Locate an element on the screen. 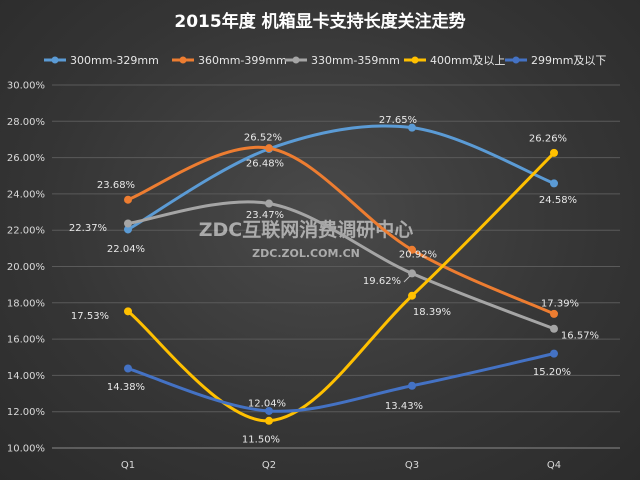 This screenshot has height=480, width=640. data-label: 24.58% is located at coordinates (558, 200).